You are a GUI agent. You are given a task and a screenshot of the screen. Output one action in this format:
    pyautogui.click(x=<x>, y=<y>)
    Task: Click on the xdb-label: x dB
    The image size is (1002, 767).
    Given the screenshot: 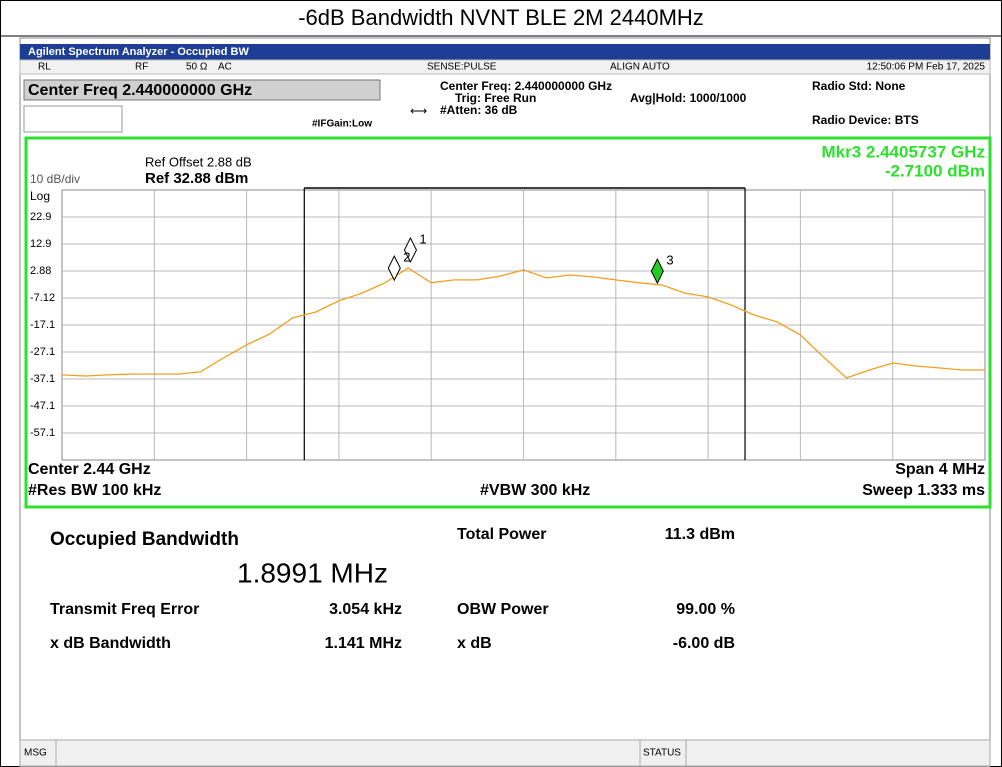 What is the action you would take?
    pyautogui.click(x=474, y=643)
    